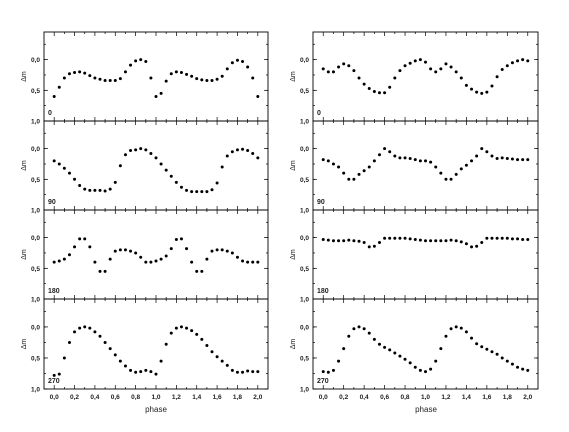 This screenshot has height=432, width=569. I want to click on x-axis-label-right: phase, so click(426, 409).